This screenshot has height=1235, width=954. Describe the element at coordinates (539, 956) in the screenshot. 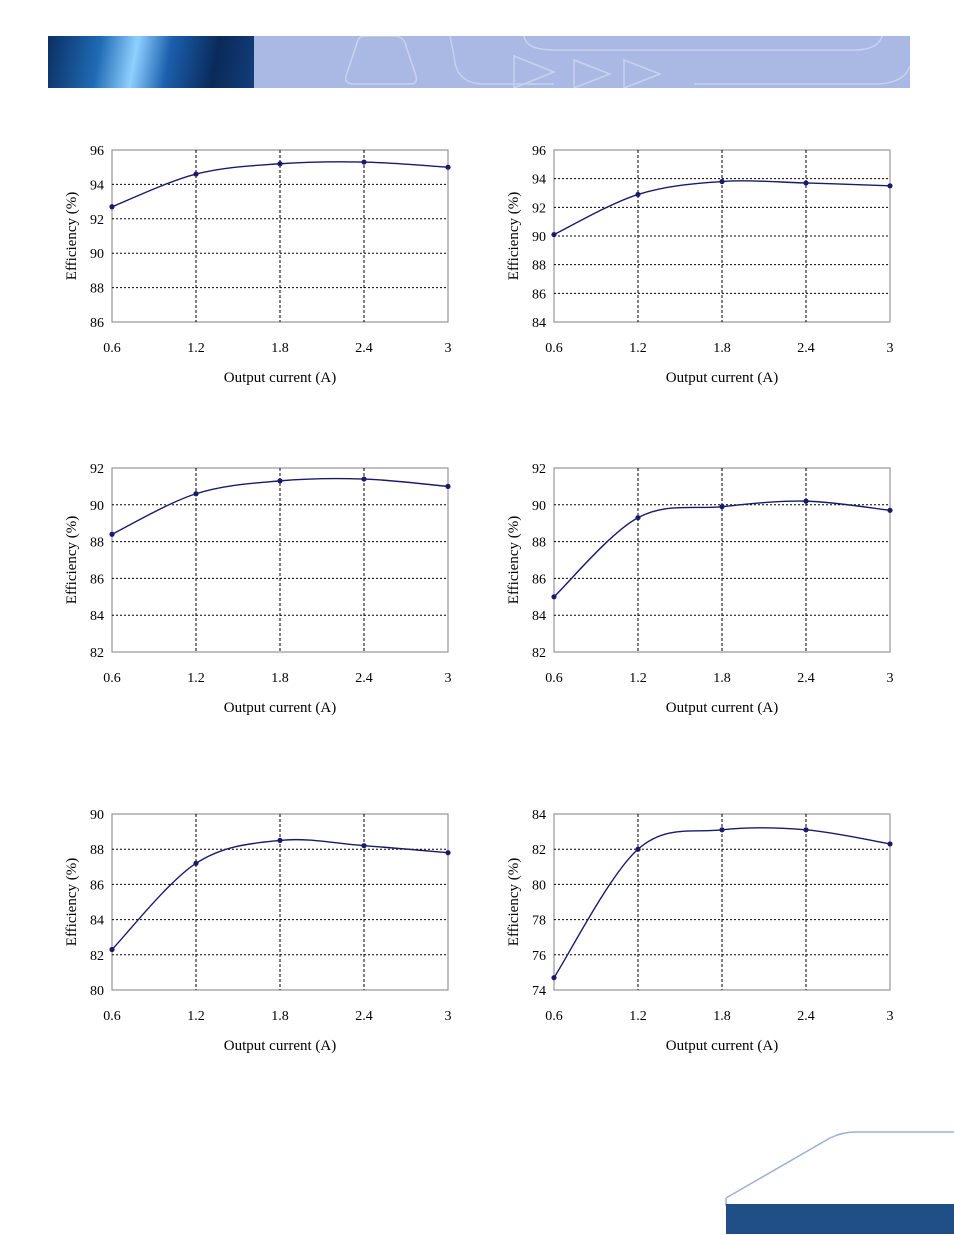

I see `y-tick-label: 76` at that location.